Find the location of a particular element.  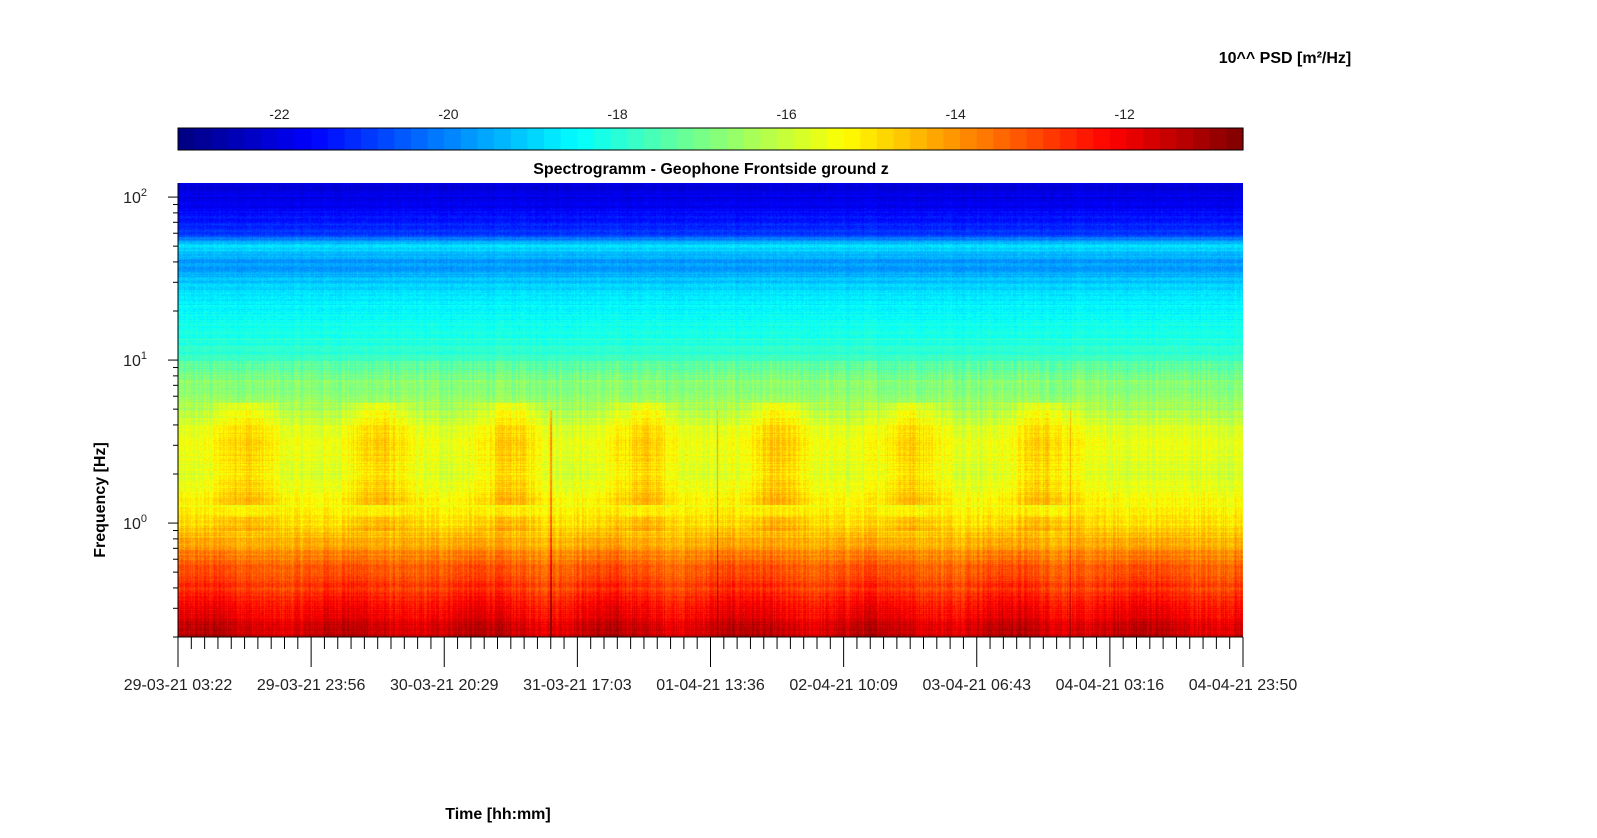

colorbar-tick-label: -12 is located at coordinates (1125, 114).